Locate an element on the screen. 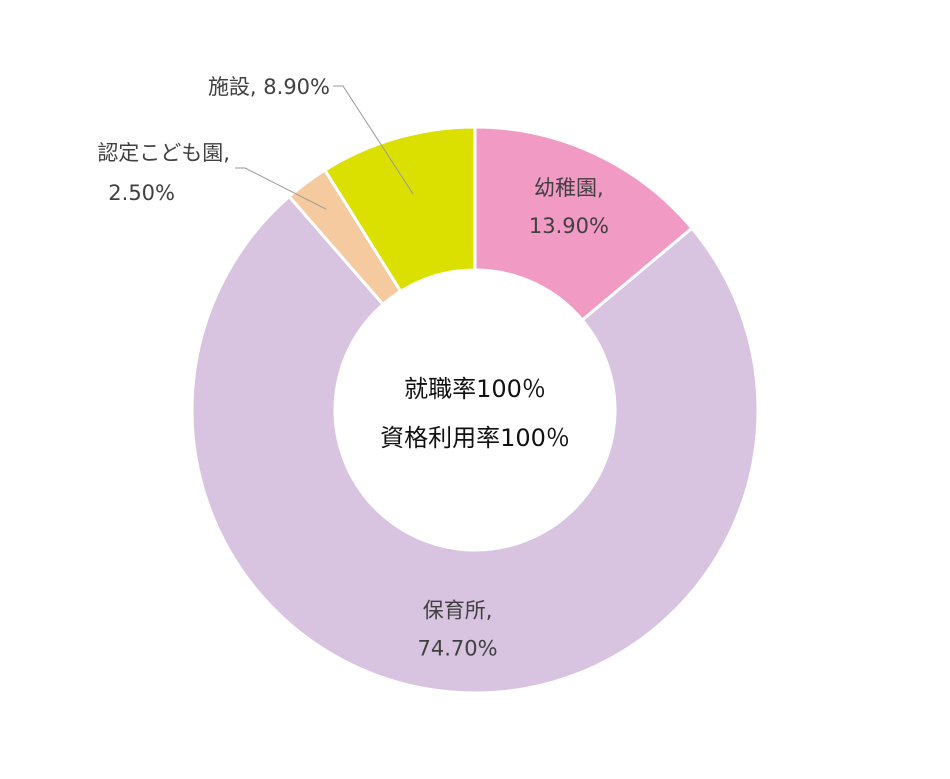 Image resolution: width=950 pixels, height=779 pixels. slice-2-leader-line is located at coordinates (281, 188).